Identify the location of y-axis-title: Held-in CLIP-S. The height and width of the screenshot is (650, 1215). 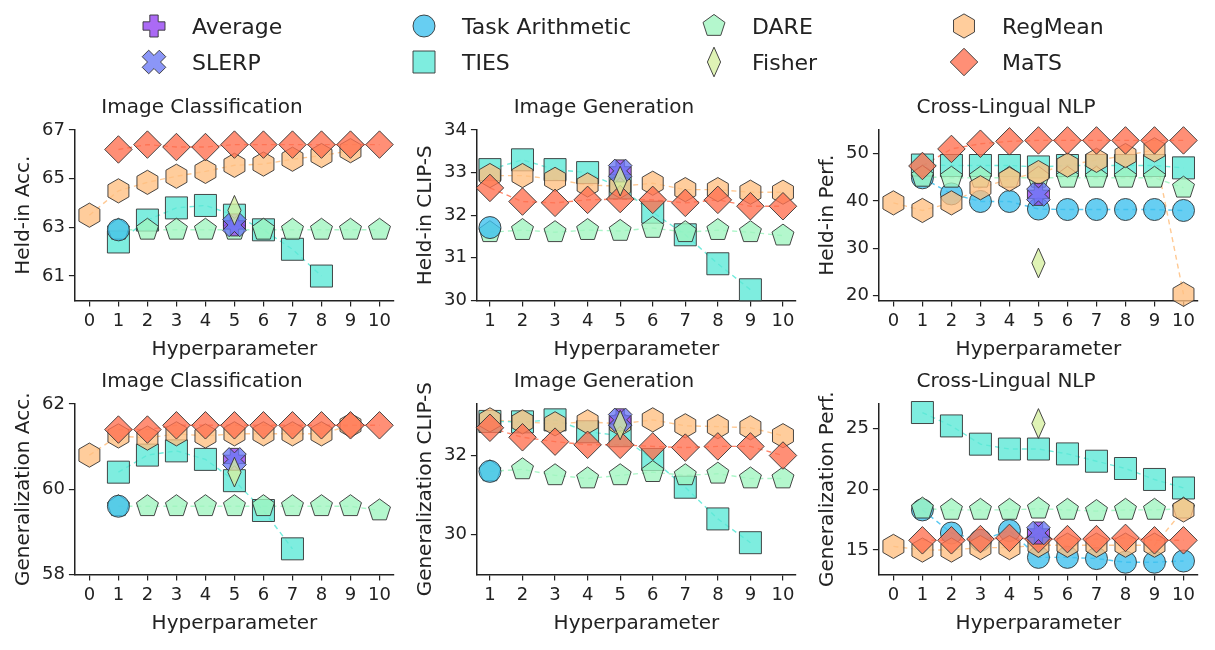
(424, 215).